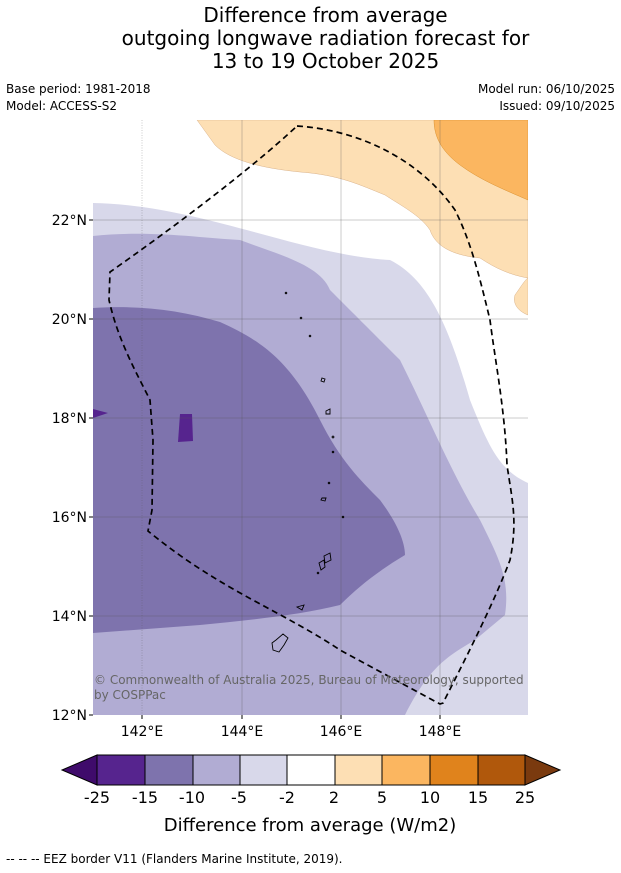  What do you see at coordinates (69, 716) in the screenshot?
I see `lat-label: 12°N` at bounding box center [69, 716].